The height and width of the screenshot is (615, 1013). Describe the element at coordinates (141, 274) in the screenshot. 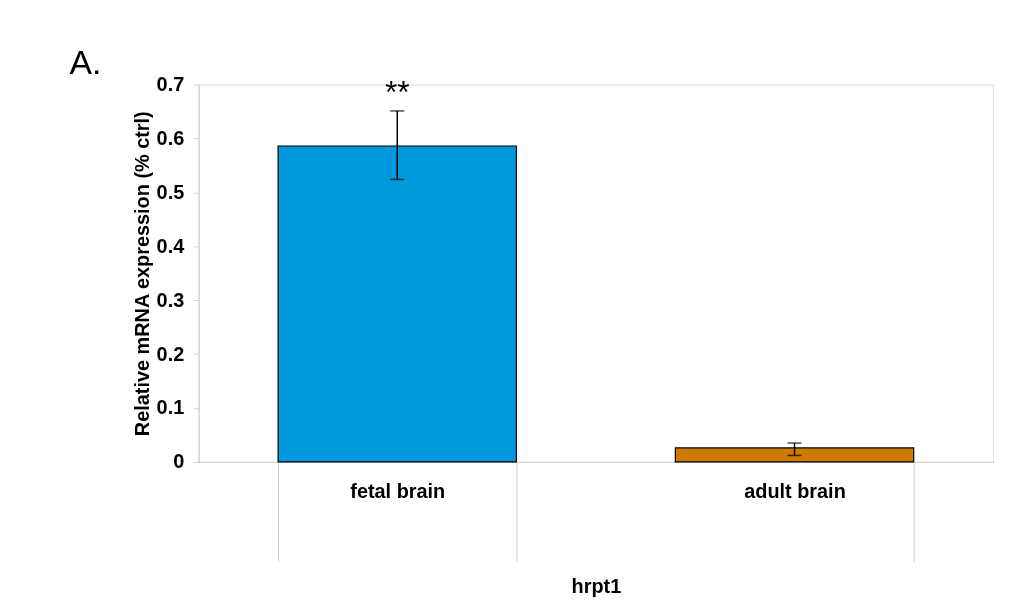

I see `y-axis-title: Relative mRNA expression (% ctrl)` at that location.